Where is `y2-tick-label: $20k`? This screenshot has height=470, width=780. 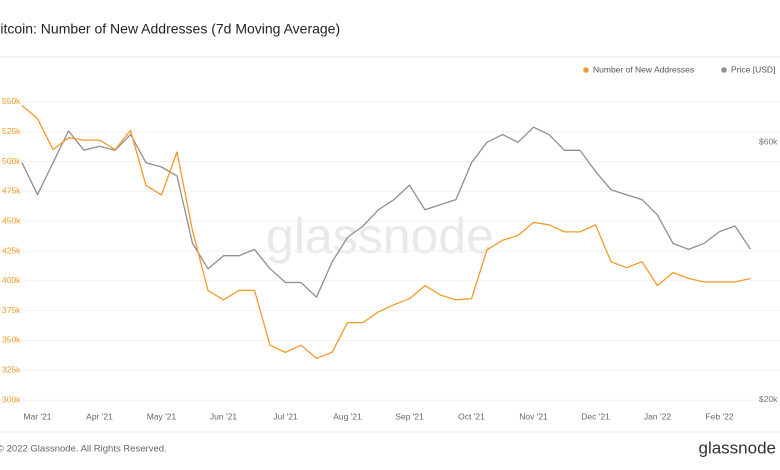
y2-tick-label: $20k is located at coordinates (768, 399).